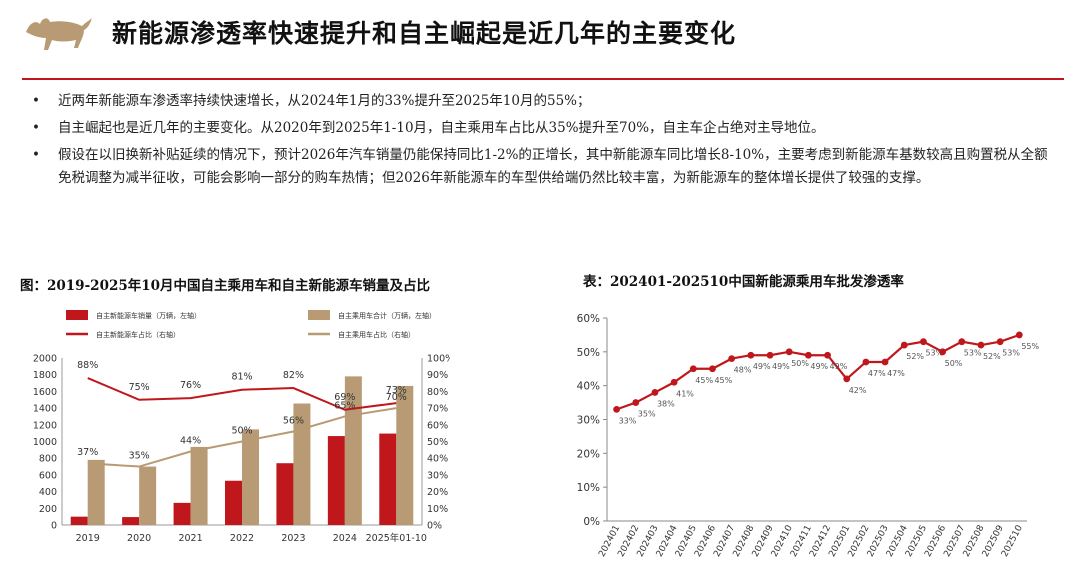 The width and height of the screenshot is (1080, 568). I want to click on data-label: 55%, so click(1030, 346).